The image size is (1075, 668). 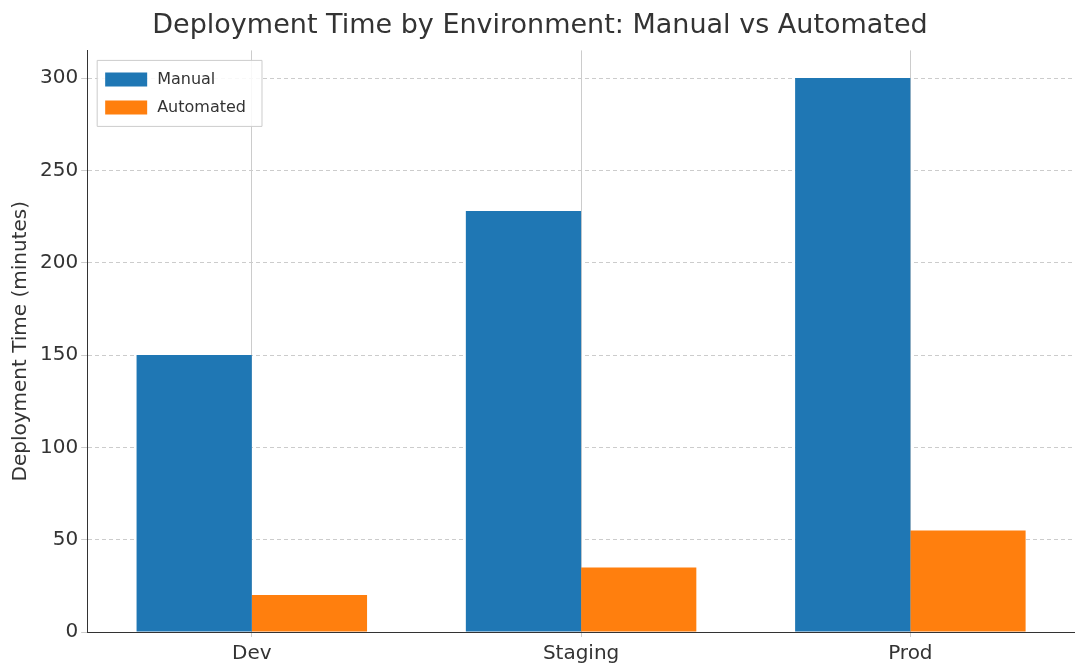 What do you see at coordinates (59, 168) in the screenshot?
I see `y-tick-label: 250` at bounding box center [59, 168].